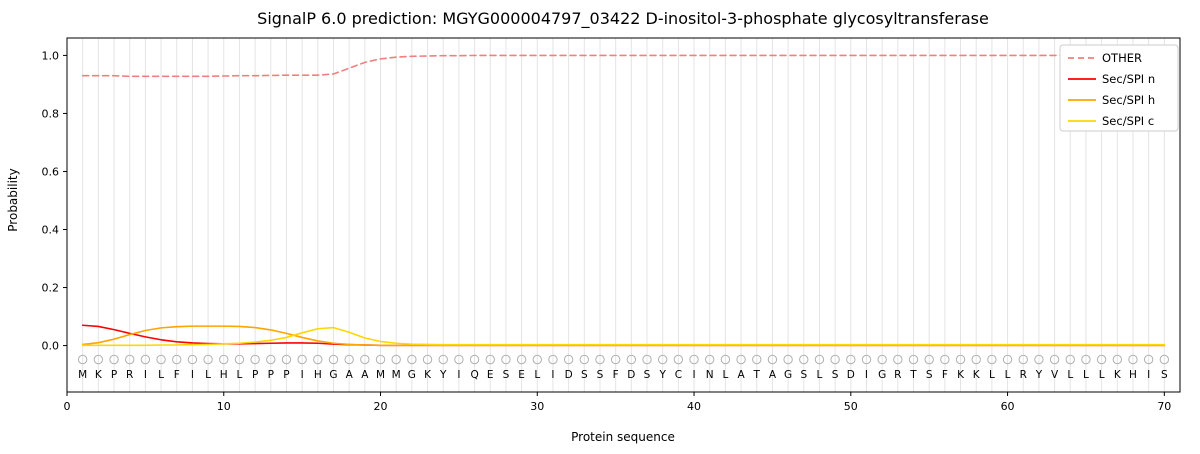 This screenshot has width=1200, height=454. Describe the element at coordinates (694, 406) in the screenshot. I see `x-tick-label: 40` at that location.